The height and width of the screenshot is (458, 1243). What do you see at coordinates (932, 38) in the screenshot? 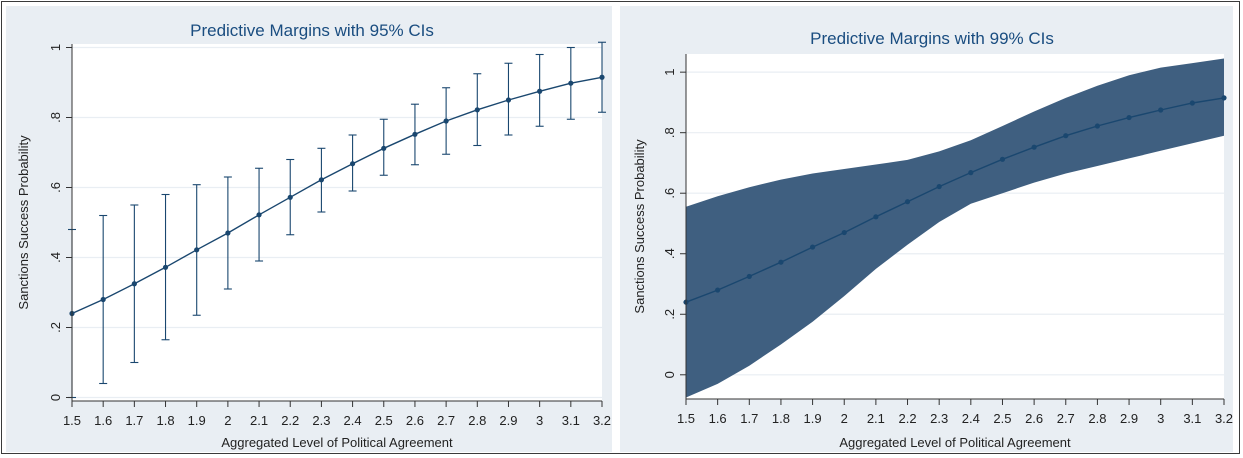
I see `chart-title: Predictive Margins with 99% CIs` at bounding box center [932, 38].